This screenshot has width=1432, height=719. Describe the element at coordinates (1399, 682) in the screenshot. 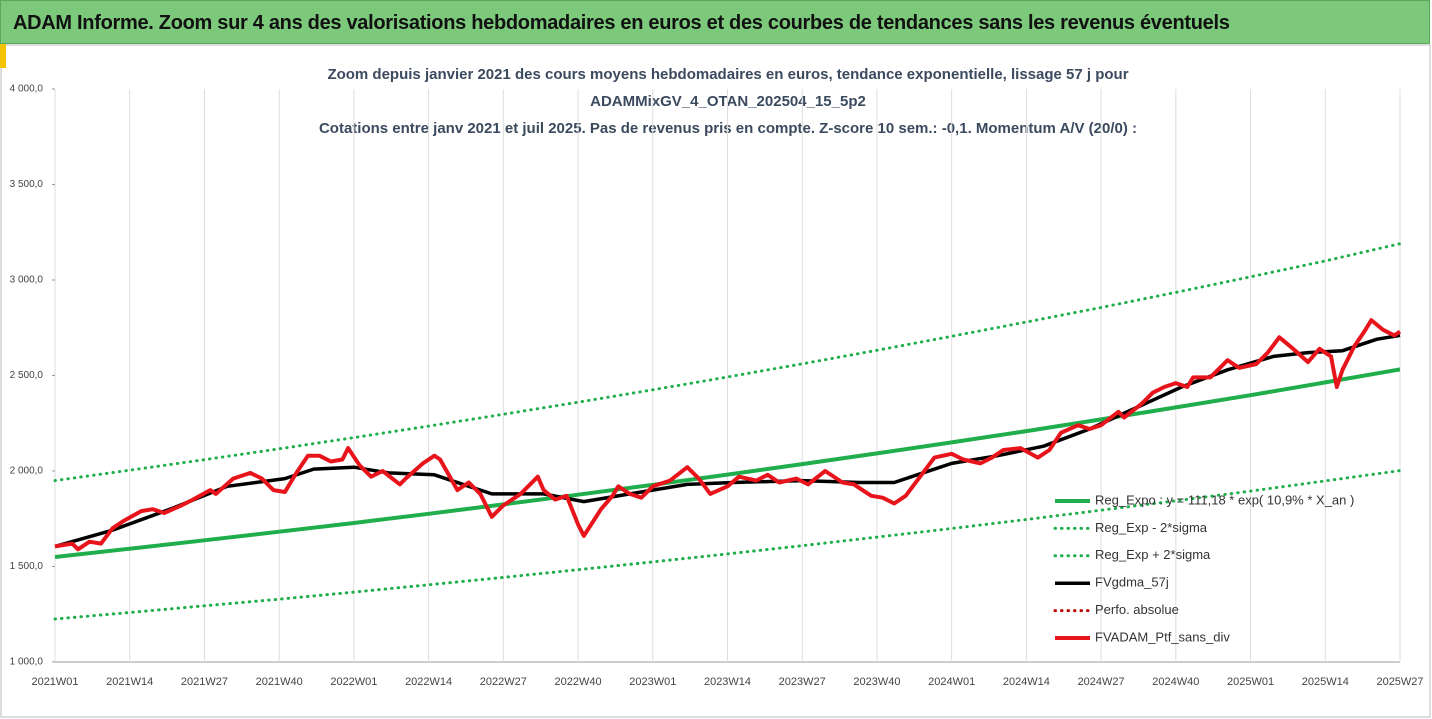

I see `x-tick-label: 2025W27` at that location.